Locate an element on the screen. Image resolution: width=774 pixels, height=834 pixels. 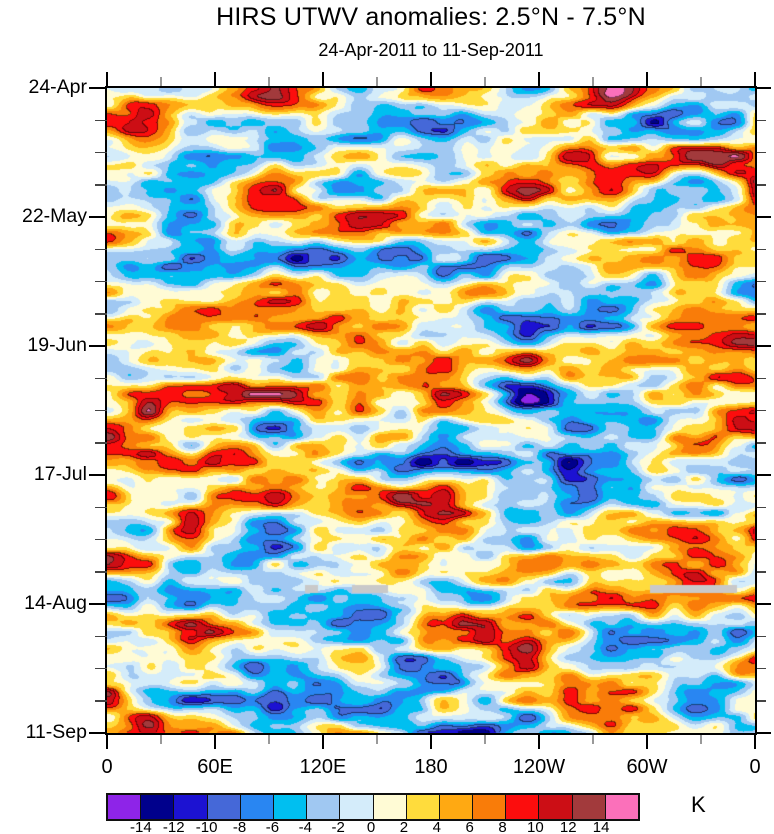
chart-title: HIRS UTWV anomalies: 2.5°N - 7.5°N is located at coordinates (431, 17).